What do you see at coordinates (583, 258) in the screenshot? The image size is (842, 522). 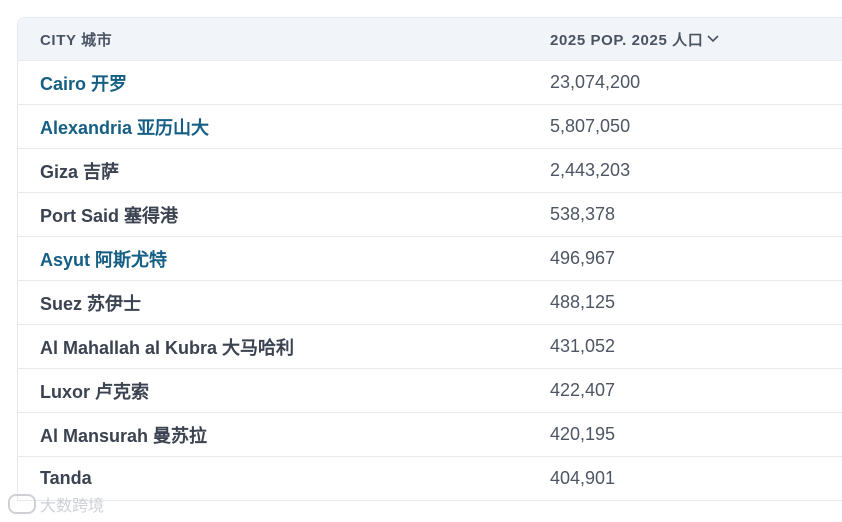 I see `population-cell: 496,967` at bounding box center [583, 258].